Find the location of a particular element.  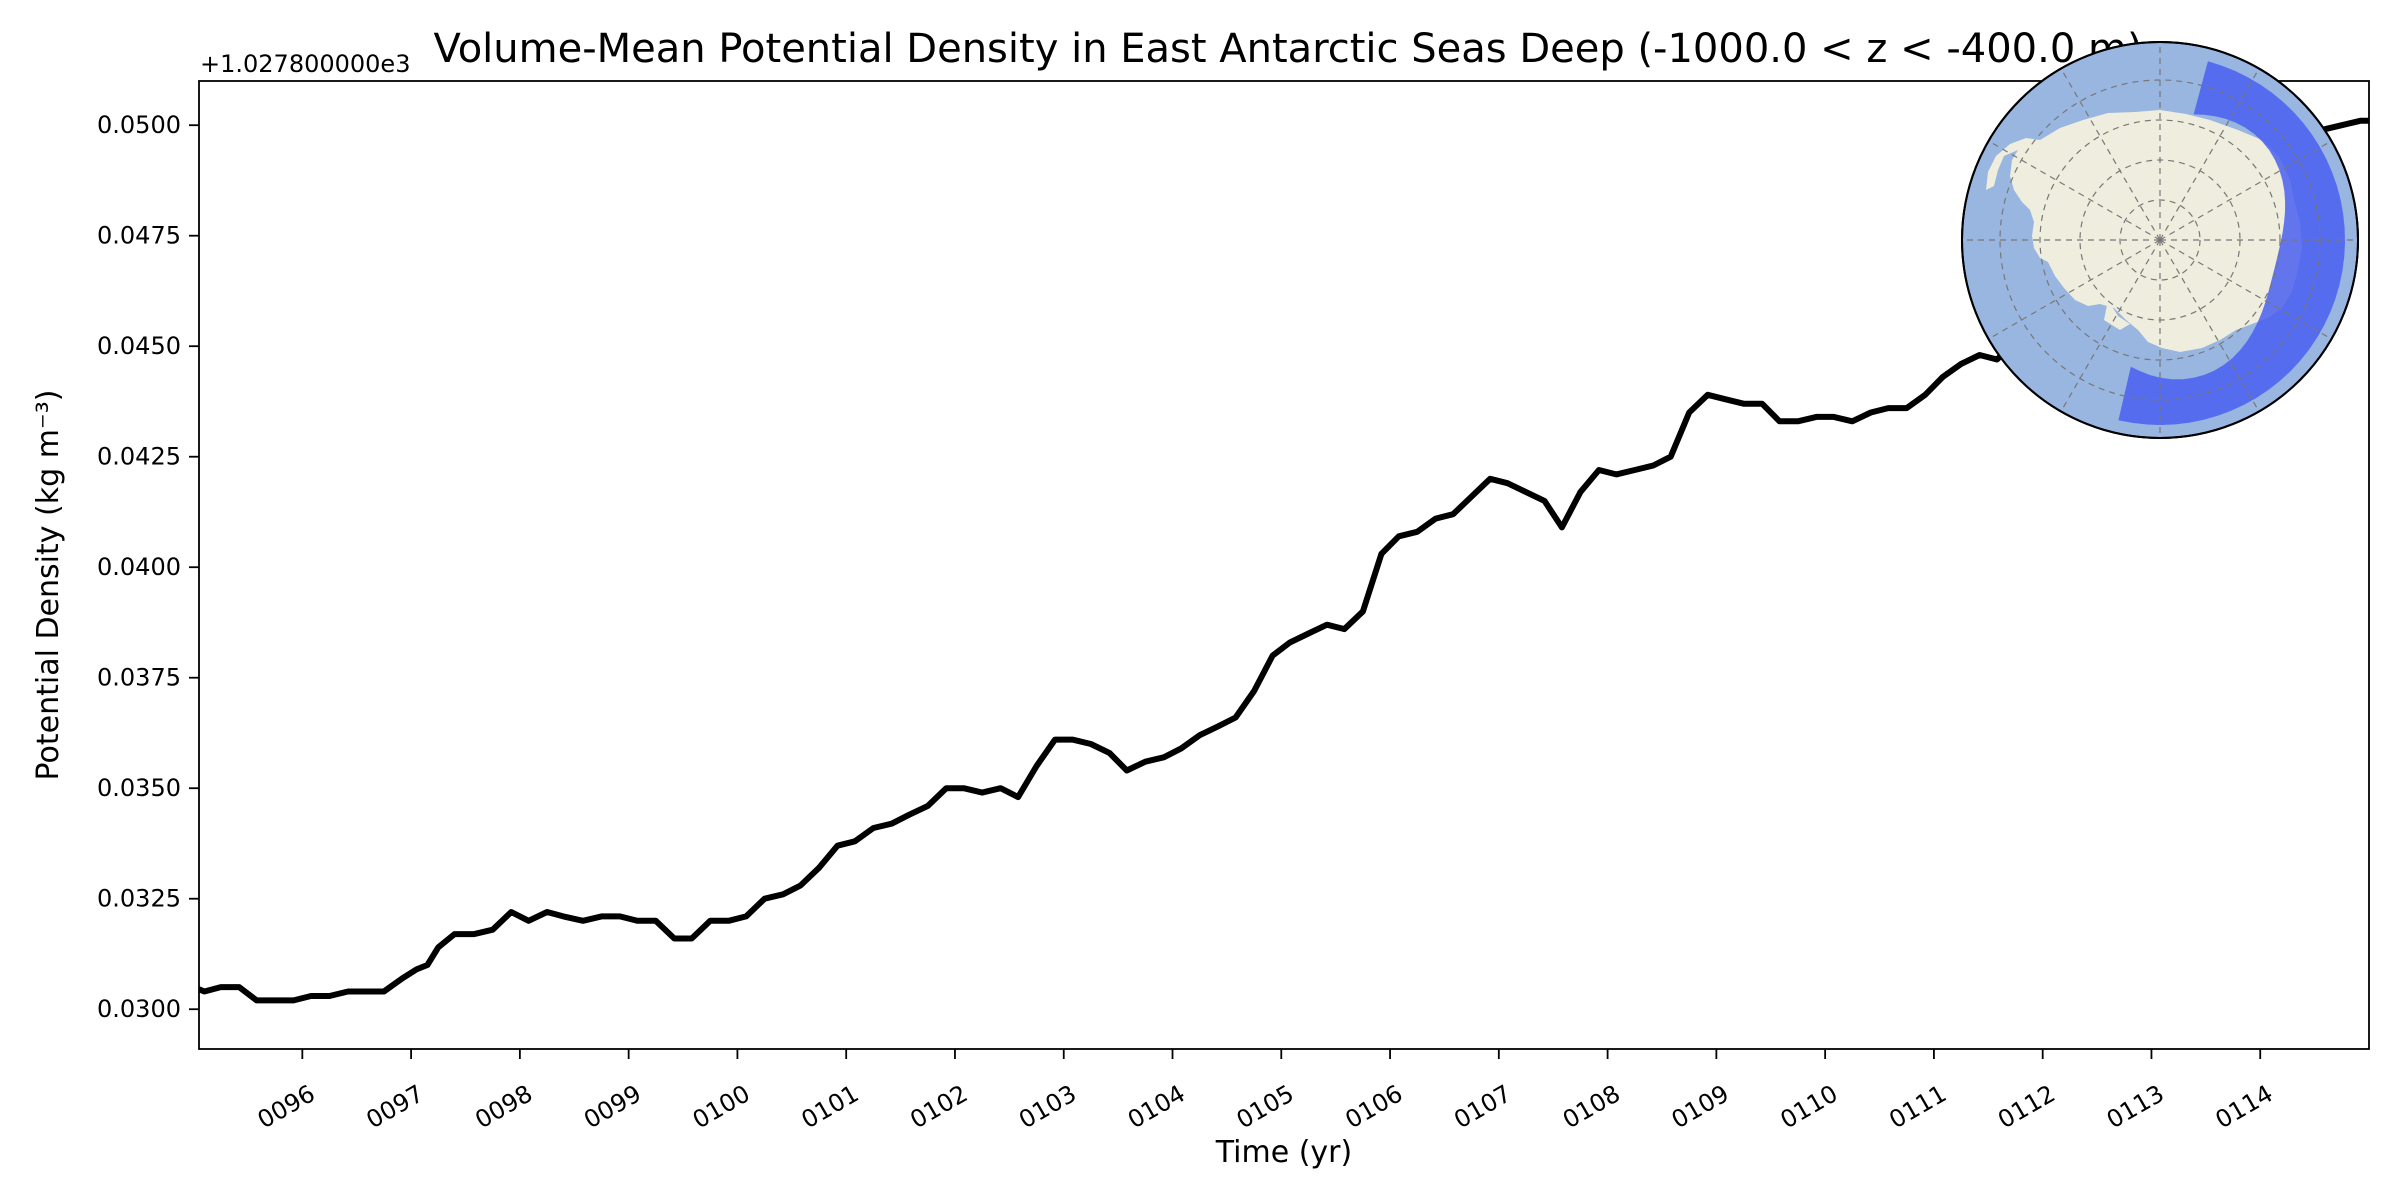

inset-graticule is located at coordinates (2160, 240).